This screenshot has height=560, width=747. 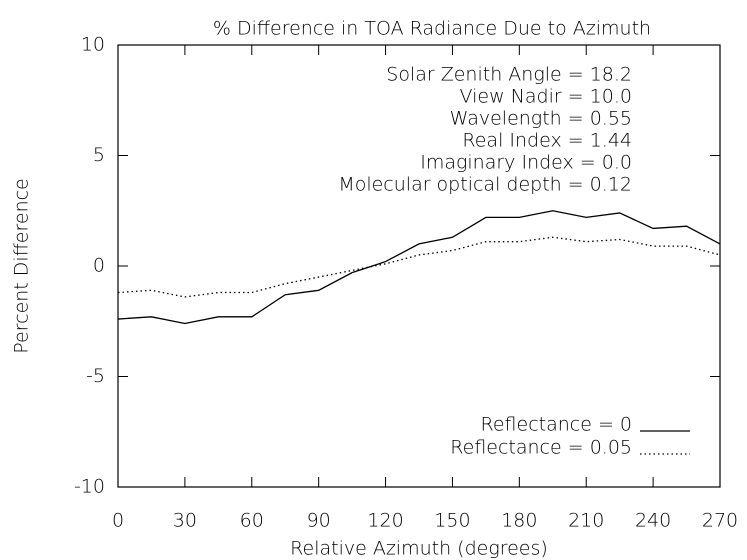 What do you see at coordinates (557, 425) in the screenshot?
I see `legend-label: Reflectance = 0` at bounding box center [557, 425].